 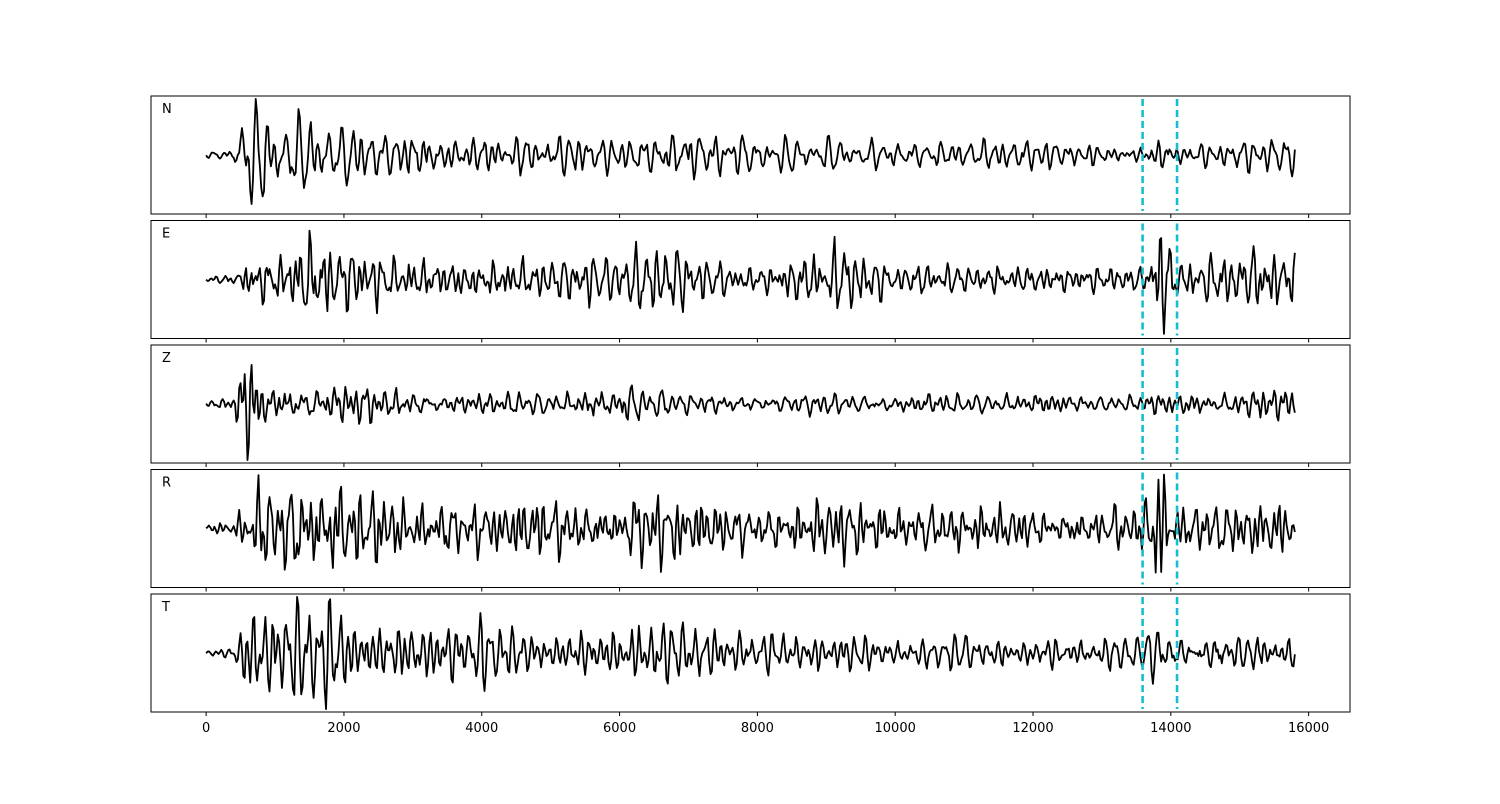 What do you see at coordinates (167, 109) in the screenshot?
I see `channel-label: N` at bounding box center [167, 109].